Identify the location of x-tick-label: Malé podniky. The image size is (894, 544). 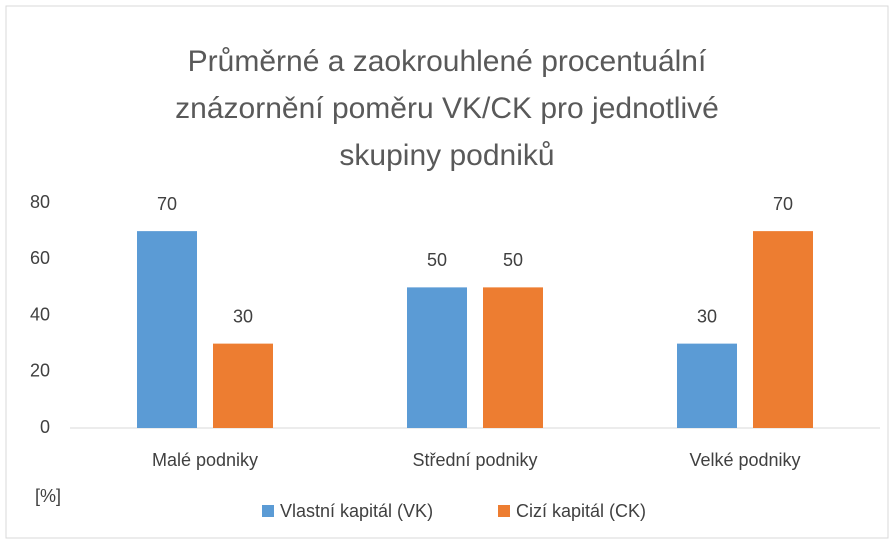
(205, 460).